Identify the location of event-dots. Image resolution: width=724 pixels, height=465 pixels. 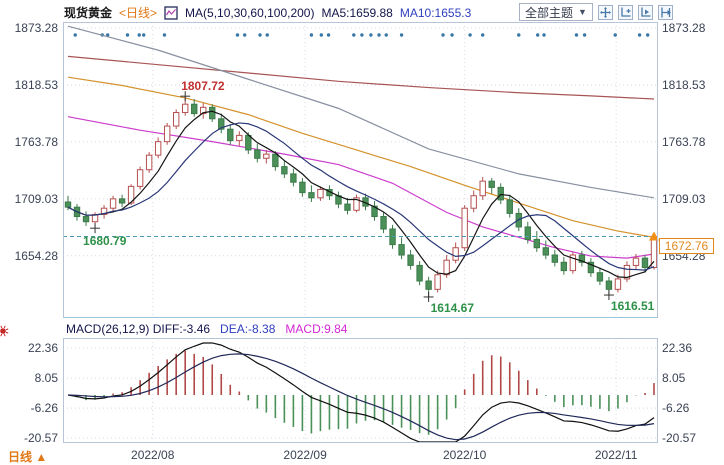
(361, 35).